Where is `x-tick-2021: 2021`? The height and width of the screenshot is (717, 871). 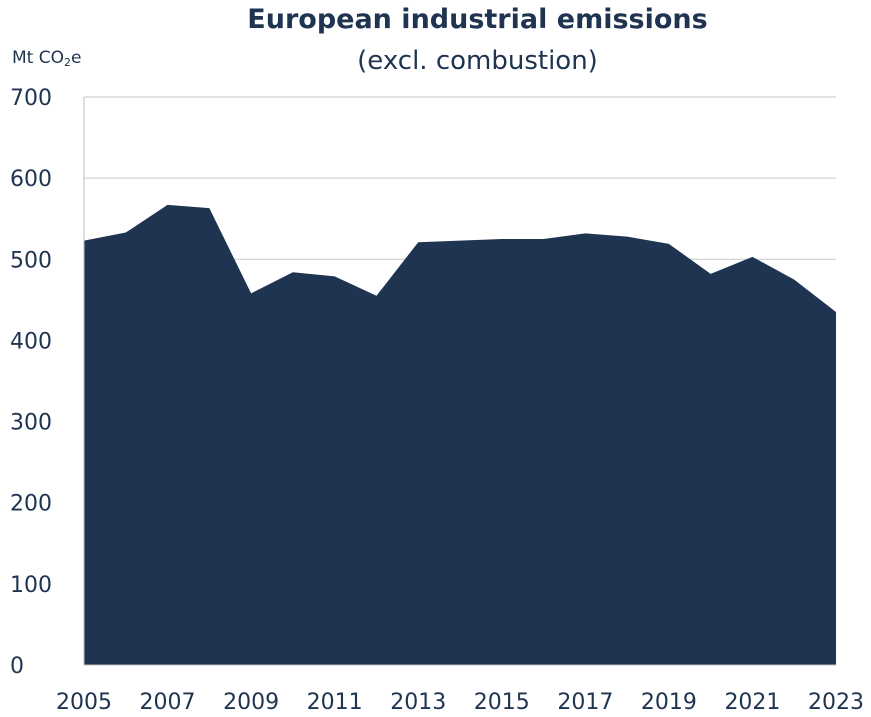
x-tick-2021: 2021 is located at coordinates (752, 702).